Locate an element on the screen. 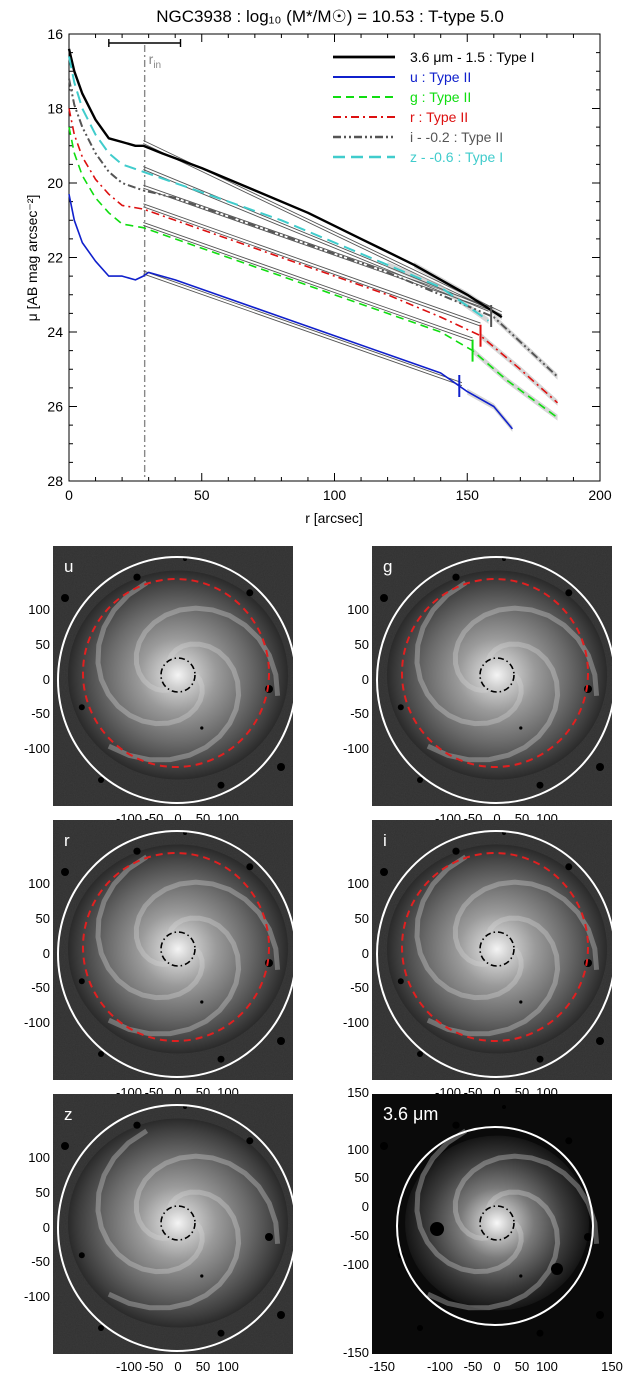 The width and height of the screenshot is (639, 1377). rin-marker: rin is located at coordinates (145, 260).